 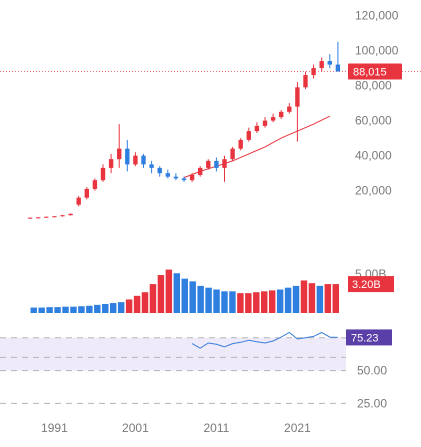 What do you see at coordinates (297, 428) in the screenshot?
I see `time-tick-label: 2021` at bounding box center [297, 428].